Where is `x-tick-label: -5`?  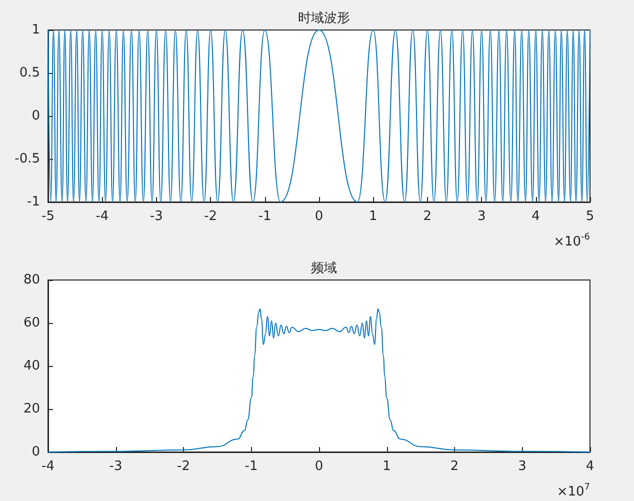
x-tick-label: -5 is located at coordinates (48, 216).